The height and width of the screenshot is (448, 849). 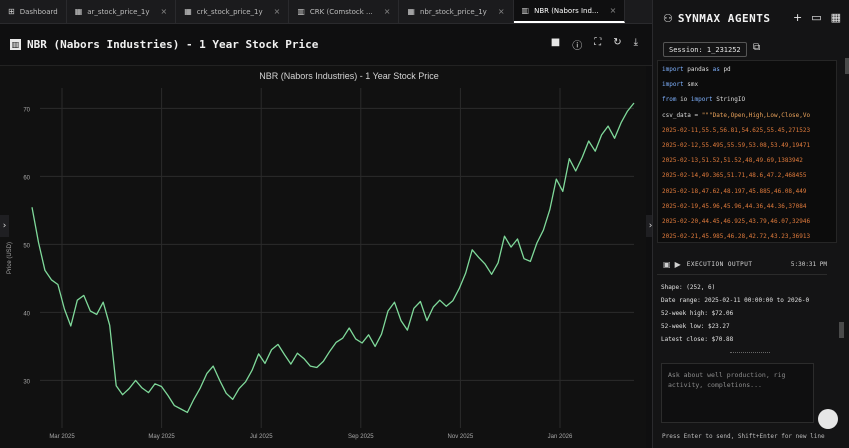 What do you see at coordinates (461, 437) in the screenshot?
I see `x-tick-label: Nov 2025` at bounding box center [461, 437].